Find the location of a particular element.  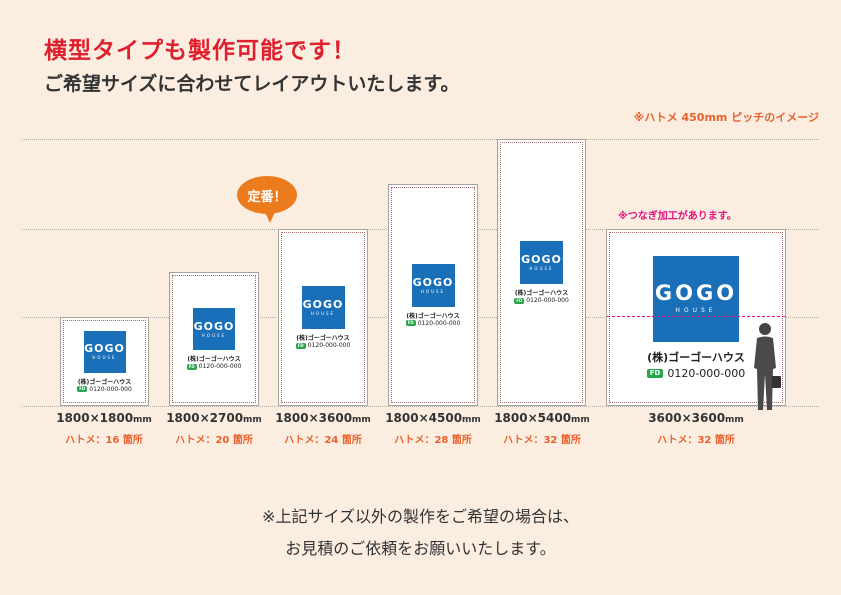

banner-1800x1800: GOGO HOUSE (株)ゴーゴーハウス FD 0120-000-000 is located at coordinates (104, 361).